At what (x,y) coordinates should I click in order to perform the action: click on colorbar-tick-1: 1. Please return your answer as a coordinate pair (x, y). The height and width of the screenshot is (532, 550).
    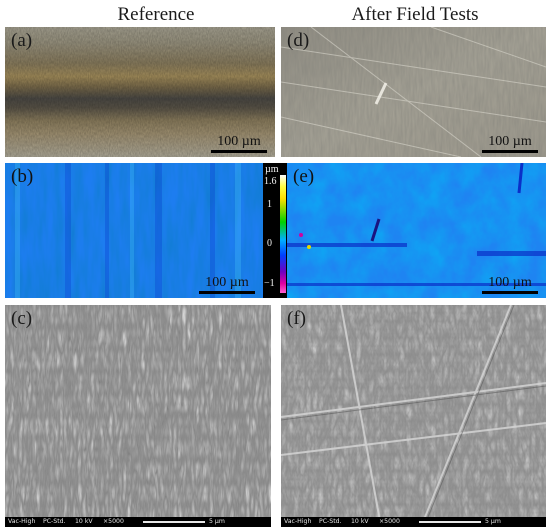
    Looking at the image, I should click on (269, 204).